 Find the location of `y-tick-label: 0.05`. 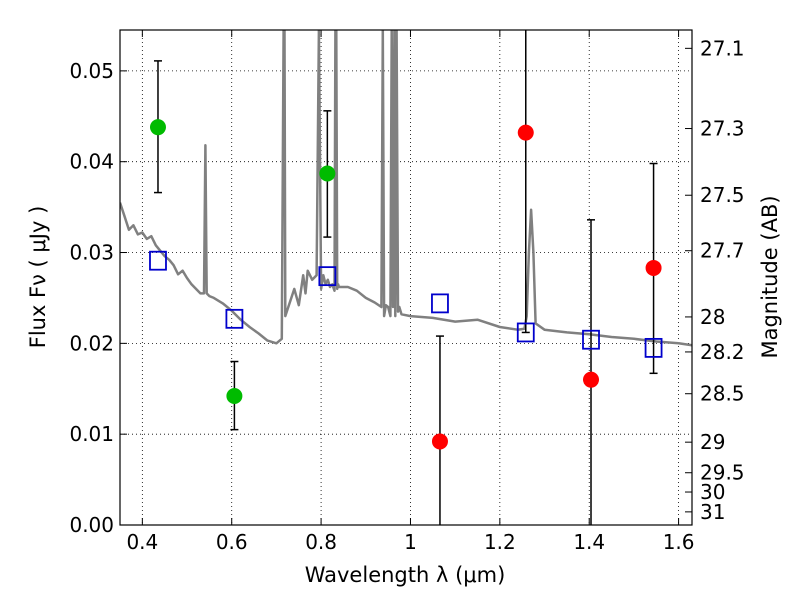

y-tick-label: 0.05 is located at coordinates (91, 71).